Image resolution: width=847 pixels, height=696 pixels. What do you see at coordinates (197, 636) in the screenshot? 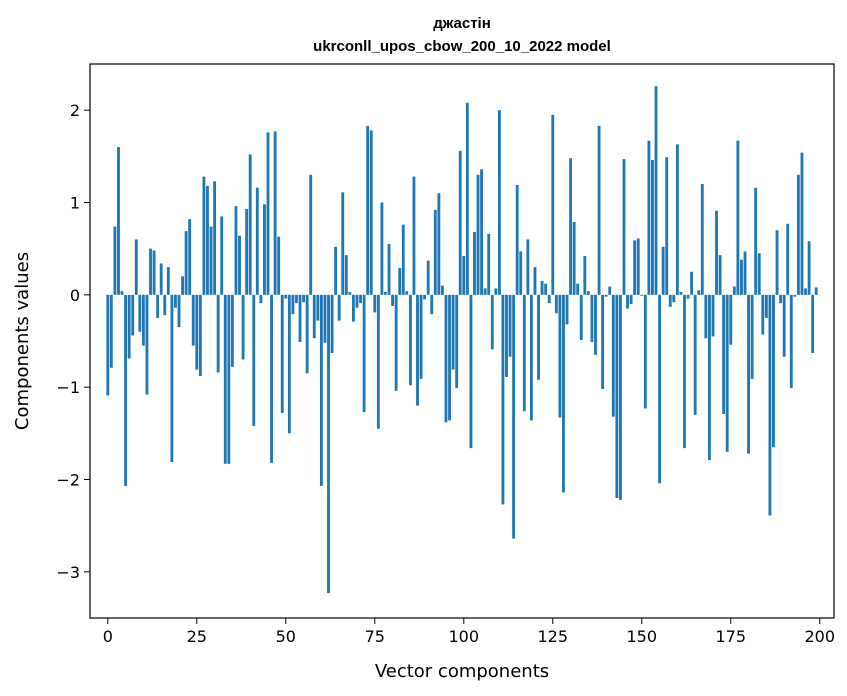
I see `x-tick-label: 25` at bounding box center [197, 636].